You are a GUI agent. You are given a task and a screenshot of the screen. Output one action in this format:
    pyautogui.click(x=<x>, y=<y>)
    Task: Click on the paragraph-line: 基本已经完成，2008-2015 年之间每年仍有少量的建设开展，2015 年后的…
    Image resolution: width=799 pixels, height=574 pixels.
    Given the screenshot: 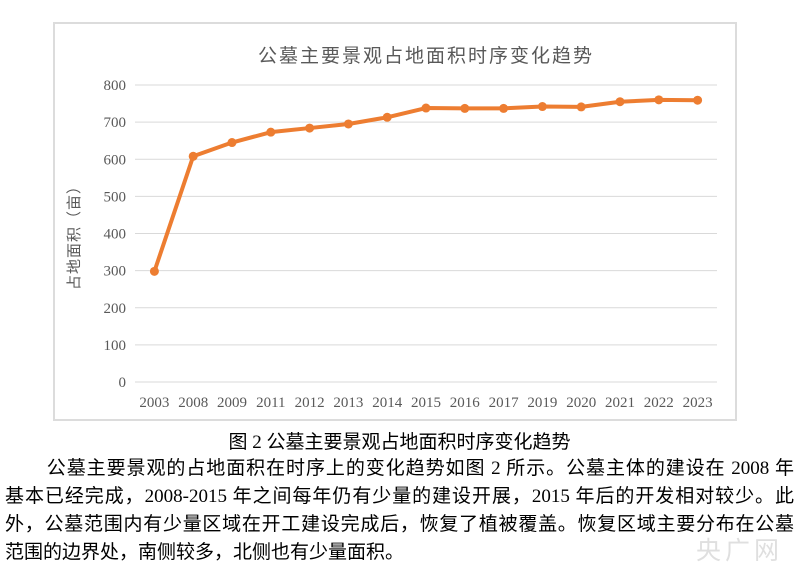 What is the action you would take?
    pyautogui.click(x=399, y=496)
    